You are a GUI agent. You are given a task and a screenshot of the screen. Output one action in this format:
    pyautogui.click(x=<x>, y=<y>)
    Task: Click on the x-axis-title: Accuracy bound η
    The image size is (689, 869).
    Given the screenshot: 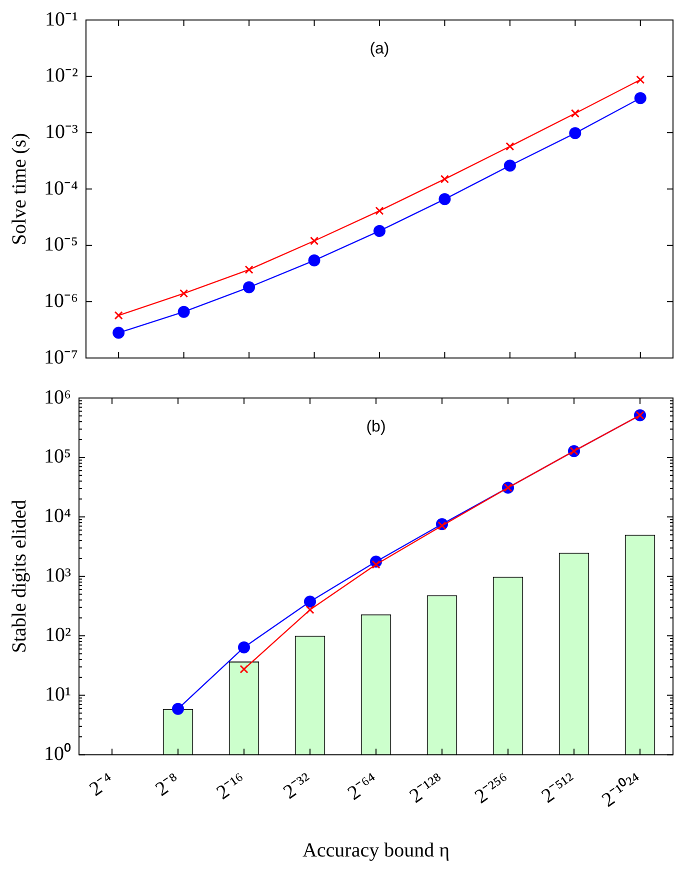 What is the action you would take?
    pyautogui.click(x=376, y=850)
    